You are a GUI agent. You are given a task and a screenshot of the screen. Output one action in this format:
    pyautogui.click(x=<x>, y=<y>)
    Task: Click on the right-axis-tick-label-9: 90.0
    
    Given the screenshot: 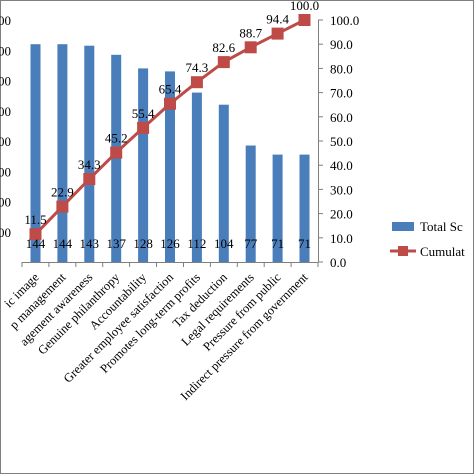 What is the action you would take?
    pyautogui.click(x=341, y=44)
    